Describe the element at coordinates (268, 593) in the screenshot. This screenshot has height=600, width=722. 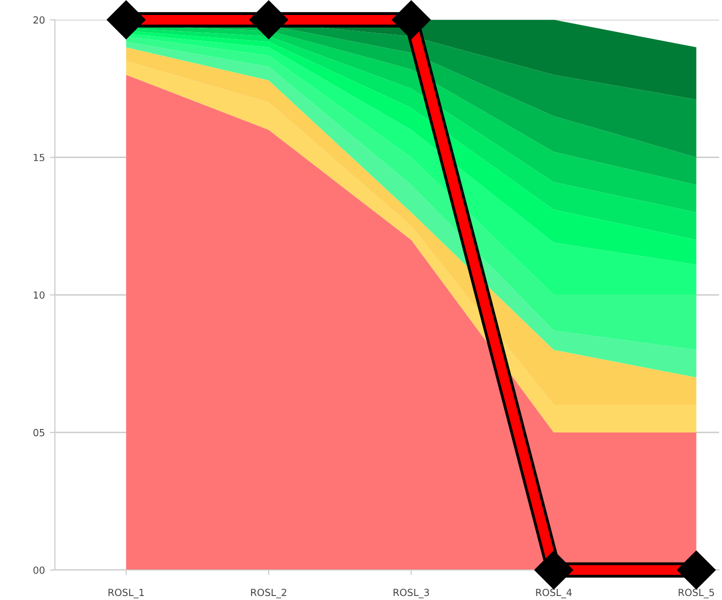
I see `x-tick-label: ROSL_2` at that location.